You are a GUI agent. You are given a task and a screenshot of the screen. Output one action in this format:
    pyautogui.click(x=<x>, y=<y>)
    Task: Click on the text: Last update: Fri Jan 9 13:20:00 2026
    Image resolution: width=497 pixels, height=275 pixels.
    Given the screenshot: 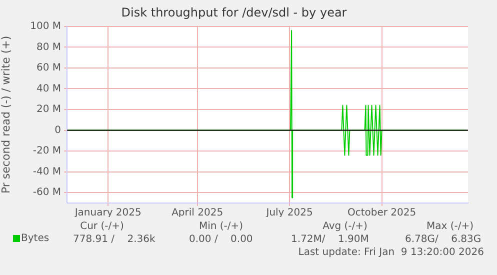 What is the action you would take?
    pyautogui.click(x=391, y=252)
    